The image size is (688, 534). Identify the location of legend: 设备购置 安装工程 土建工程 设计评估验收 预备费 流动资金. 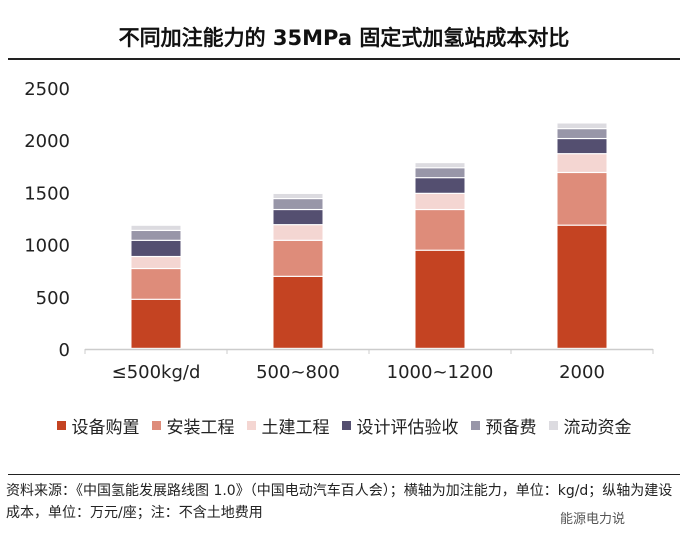
(344, 425).